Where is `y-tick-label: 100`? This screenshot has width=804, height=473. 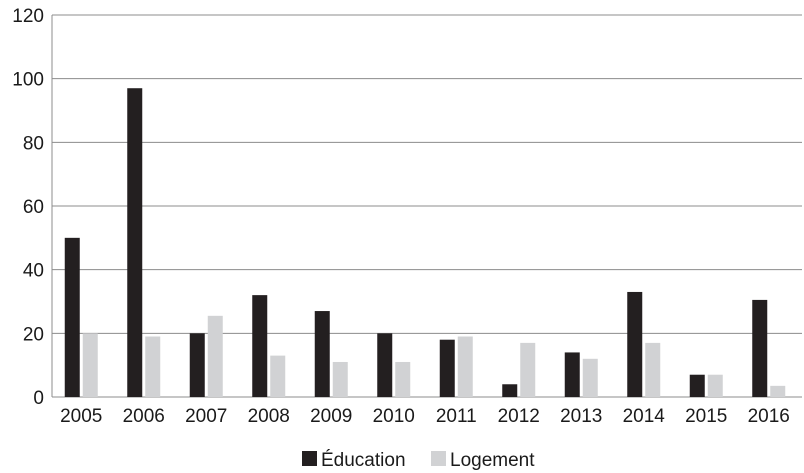 y-tick-label: 100 is located at coordinates (28, 80).